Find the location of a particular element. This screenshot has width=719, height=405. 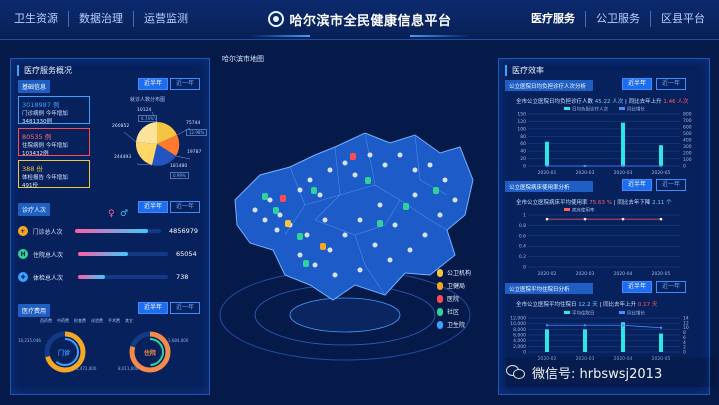

map-legend-label: 卫健局 is located at coordinates (456, 286).